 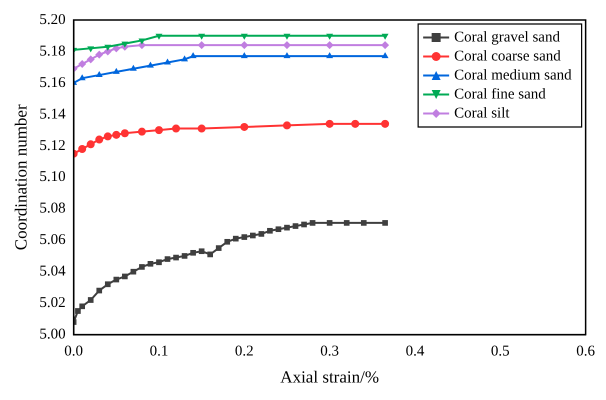 What do you see at coordinates (52, 20) in the screenshot?
I see `y-tick-label: 5.20` at bounding box center [52, 20].